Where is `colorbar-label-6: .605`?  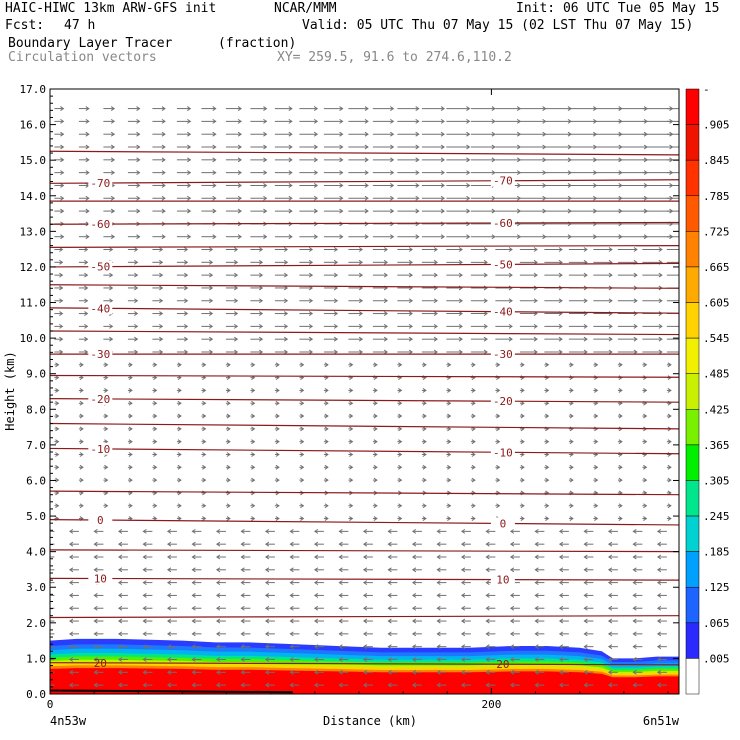 colorbar-label-6: .605 is located at coordinates (716, 303).